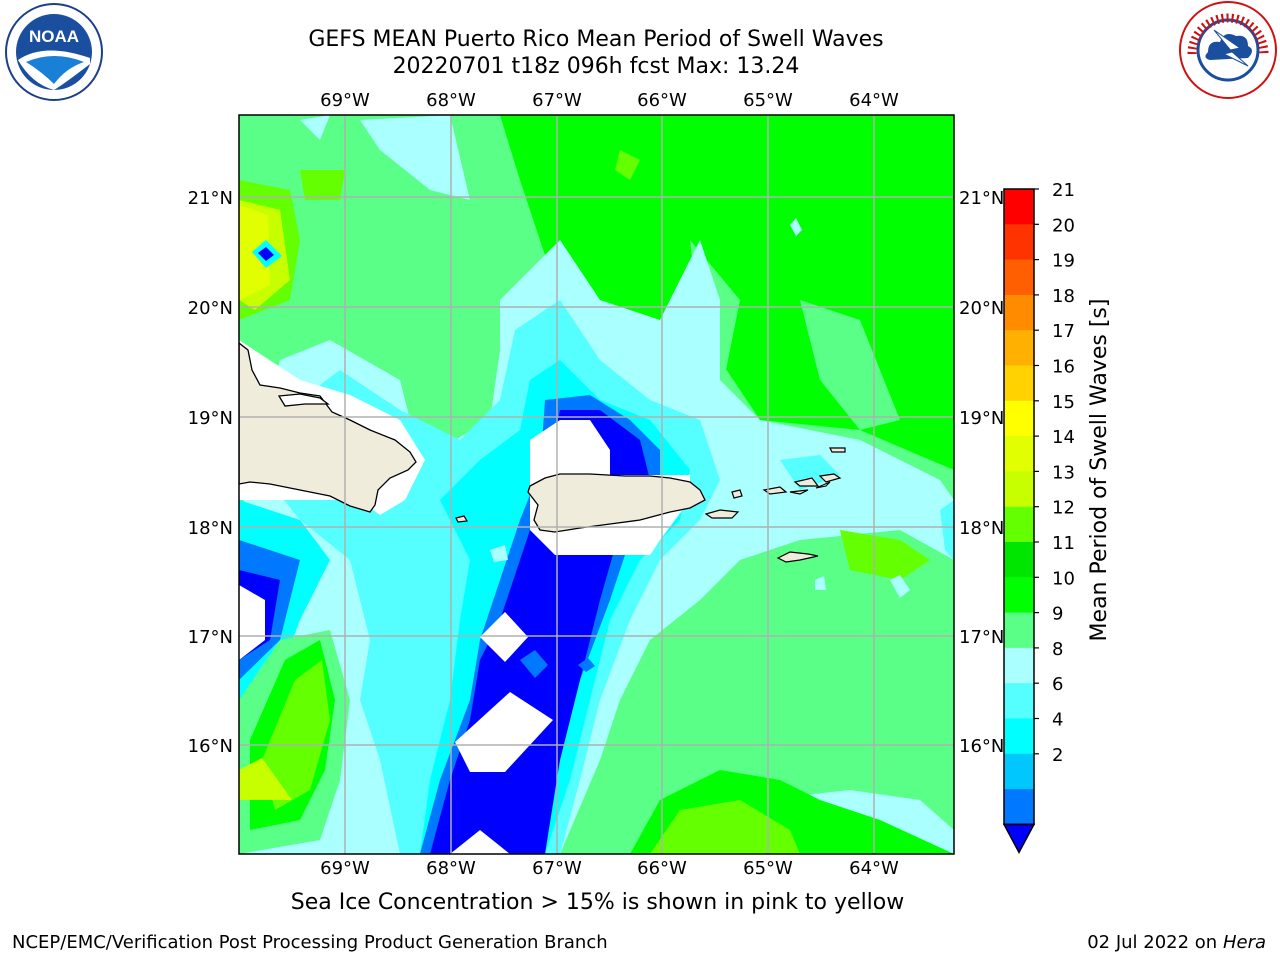 The image size is (1280, 960). Describe the element at coordinates (1155, 942) in the screenshot. I see `footer-date-text: 02 Jul 2022 on` at that location.